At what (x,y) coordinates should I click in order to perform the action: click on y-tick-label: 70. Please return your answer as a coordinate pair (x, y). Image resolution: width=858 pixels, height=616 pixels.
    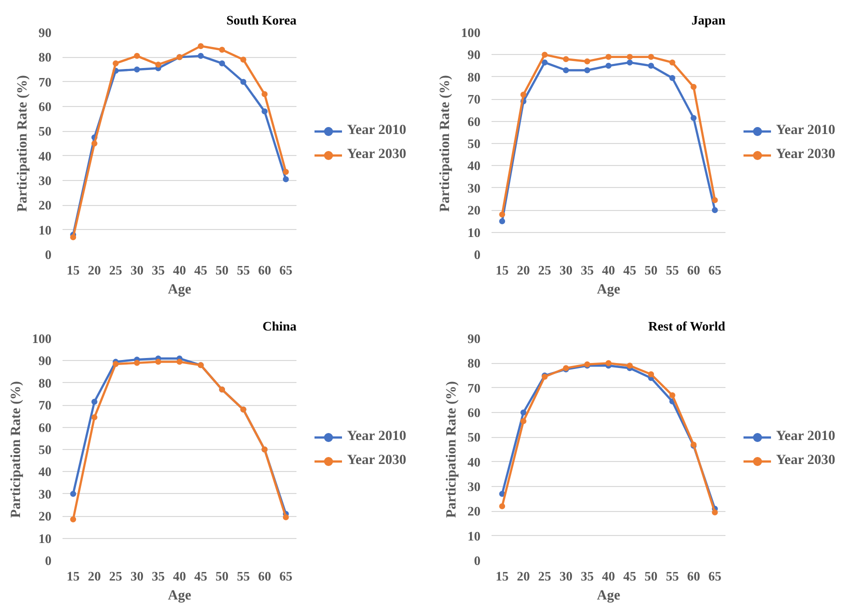
    Looking at the image, I should click on (45, 82).